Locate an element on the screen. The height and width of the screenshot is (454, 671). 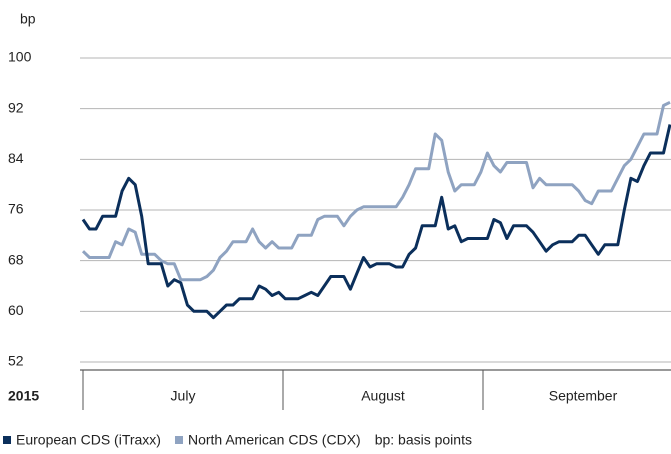
y-tick-label: 52 is located at coordinates (16, 361).